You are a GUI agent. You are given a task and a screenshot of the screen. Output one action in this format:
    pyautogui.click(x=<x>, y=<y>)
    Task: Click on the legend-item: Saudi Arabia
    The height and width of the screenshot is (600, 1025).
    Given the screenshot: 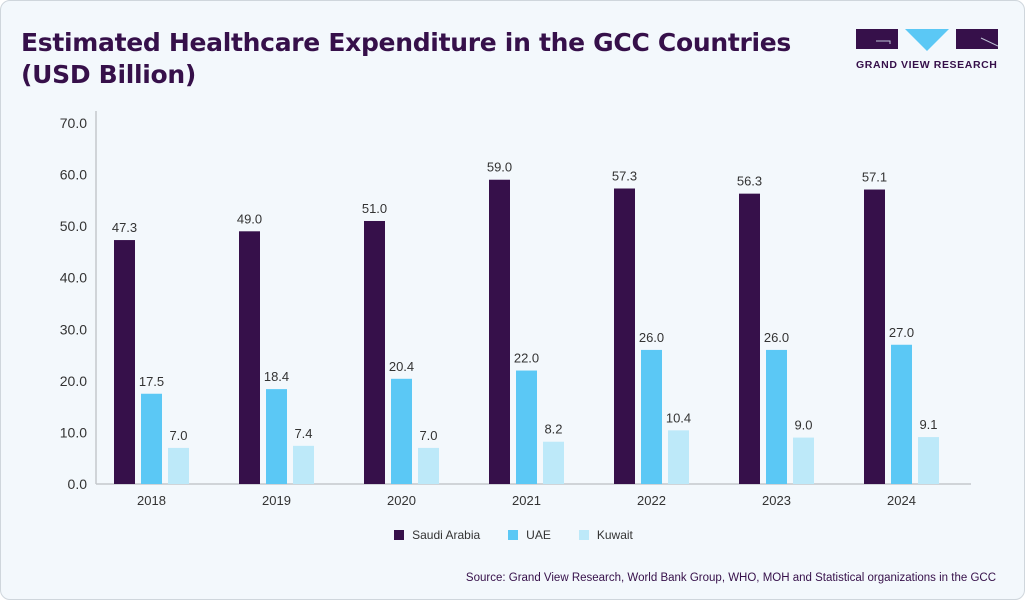 What is the action you would take?
    pyautogui.click(x=437, y=535)
    